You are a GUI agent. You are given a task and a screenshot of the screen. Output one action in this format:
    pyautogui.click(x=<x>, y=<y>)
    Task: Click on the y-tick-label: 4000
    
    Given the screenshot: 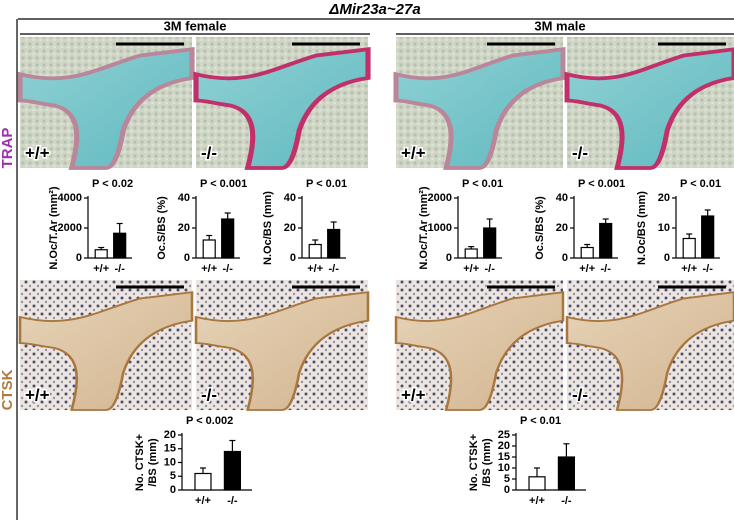 What is the action you would take?
    pyautogui.click(x=70, y=198)
    